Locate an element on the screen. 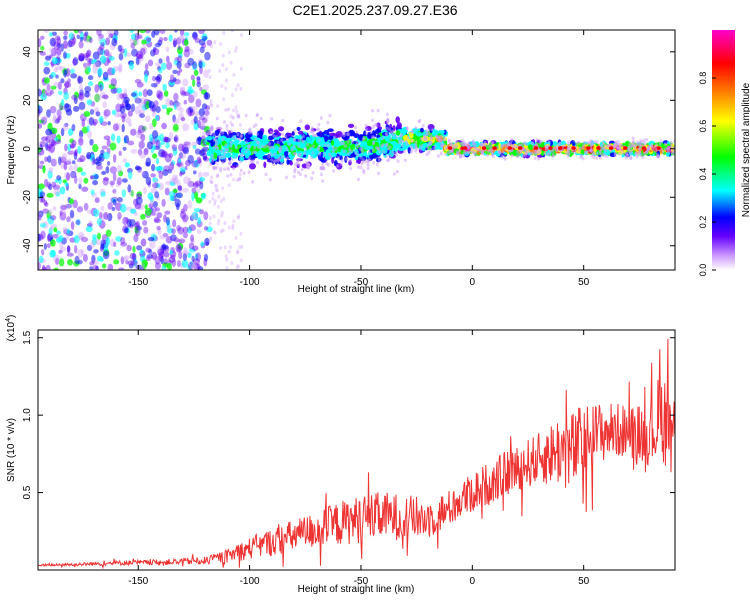 The width and height of the screenshot is (750, 600). snr-xtick-label: -50 is located at coordinates (361, 581).